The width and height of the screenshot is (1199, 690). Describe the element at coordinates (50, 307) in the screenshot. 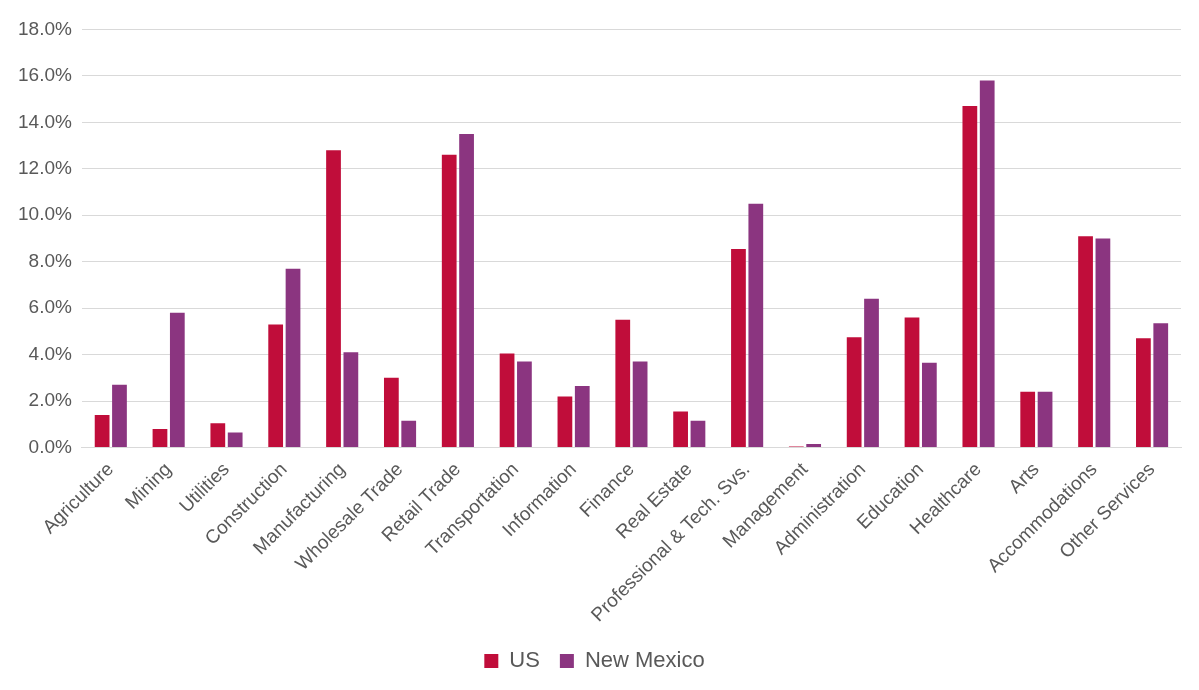

I see `y-tick-label: 6.0%` at that location.